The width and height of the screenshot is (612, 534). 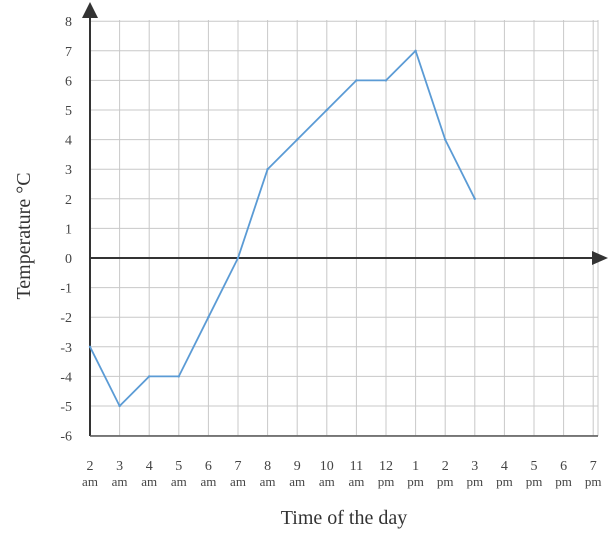 What do you see at coordinates (66, 318) in the screenshot?
I see `y-tick-label: -2` at bounding box center [66, 318].